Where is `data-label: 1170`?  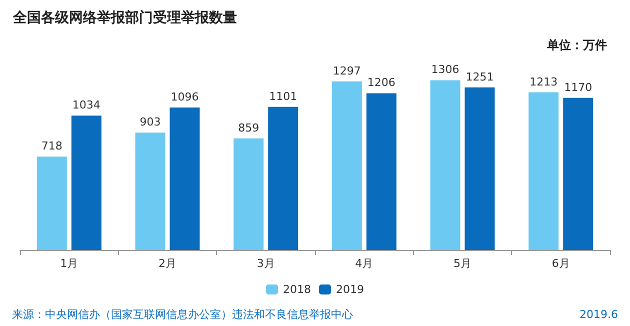
data-label: 1170 is located at coordinates (578, 87).